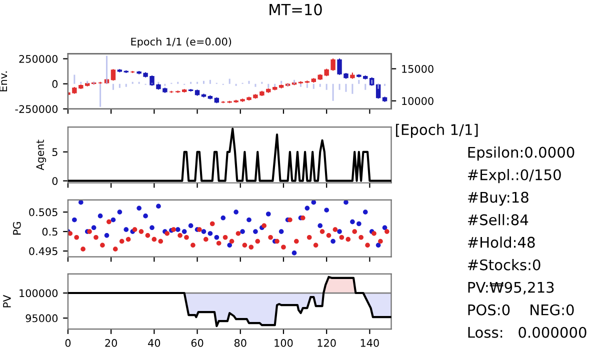  Describe the element at coordinates (42, 318) in the screenshot. I see `y-tick-label: 95000` at that location.